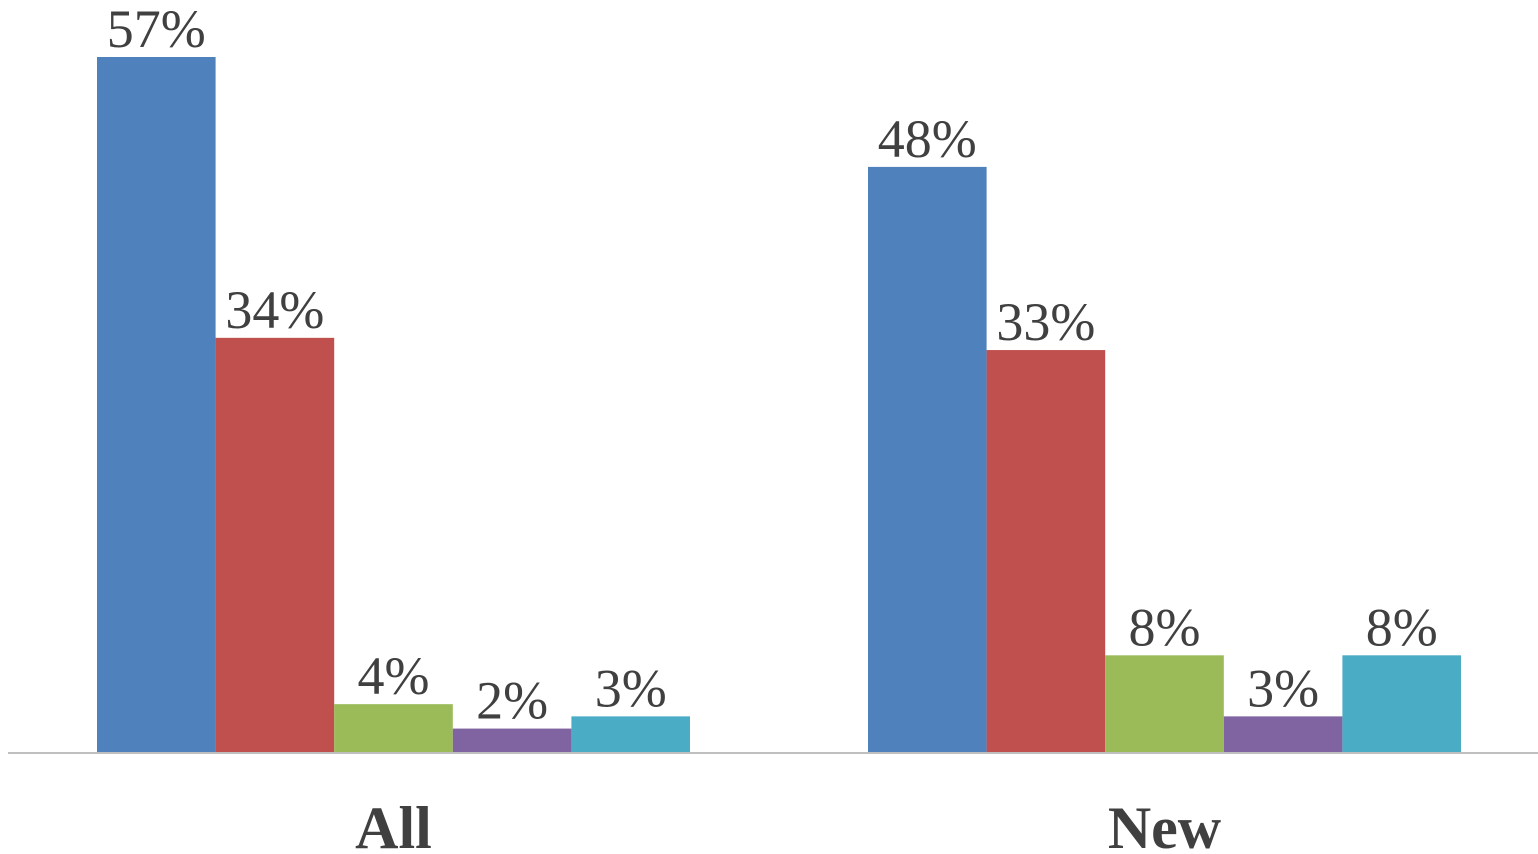 This screenshot has width=1538, height=854. Describe the element at coordinates (1165, 824) in the screenshot. I see `category-label-new: New` at that location.